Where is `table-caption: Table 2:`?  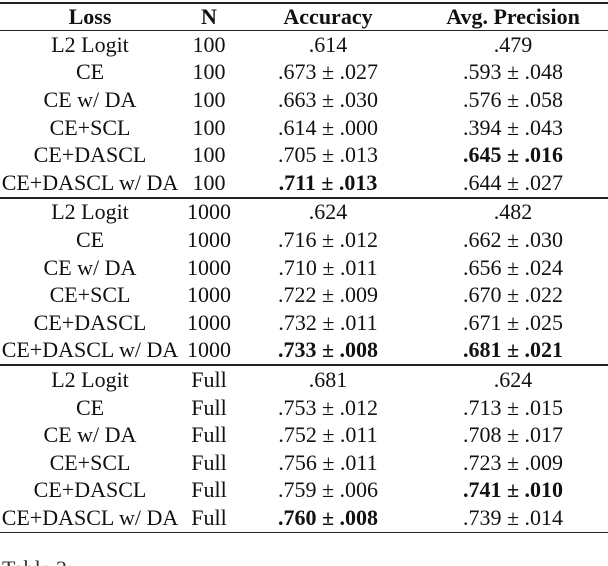
table-caption: Table 2: is located at coordinates (37, 562).